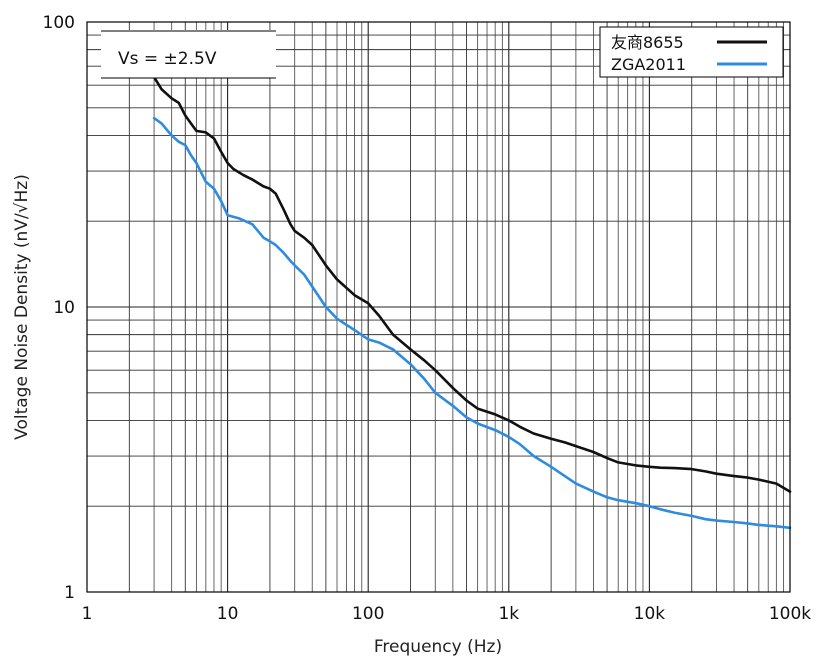 This screenshot has width=827, height=662. I want to click on y-tick-label: 100, so click(59, 23).